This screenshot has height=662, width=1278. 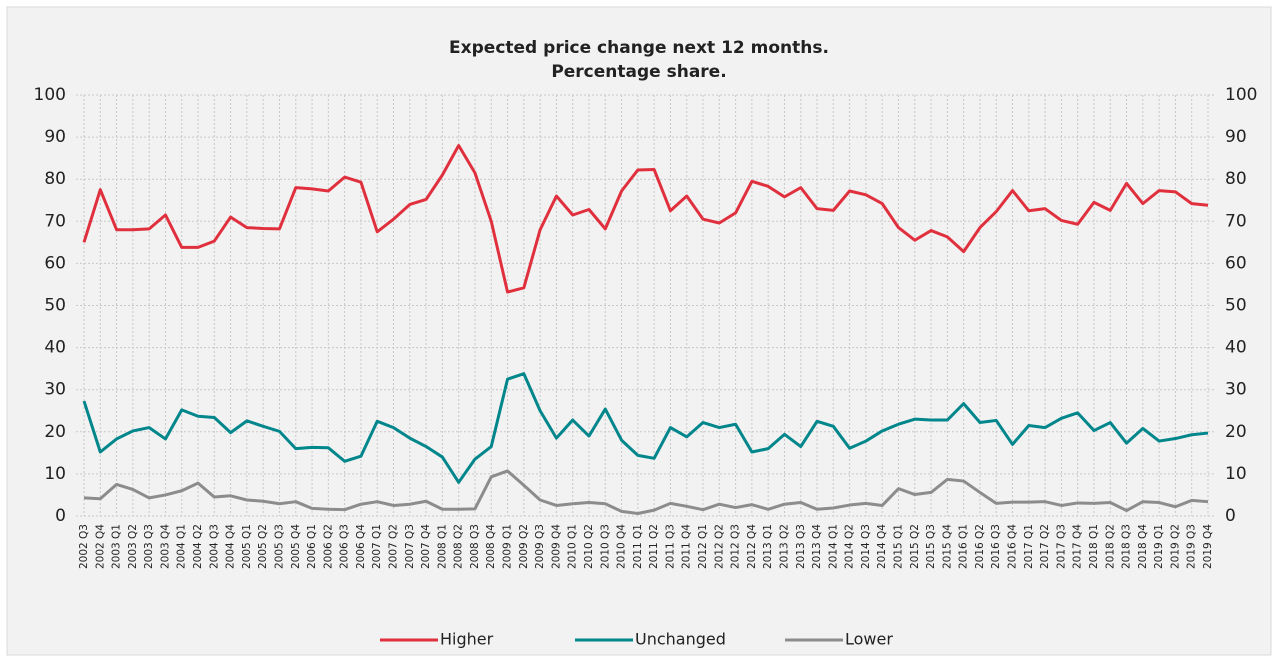 What do you see at coordinates (133, 546) in the screenshot?
I see `x-tick-label: 2003 Q2` at bounding box center [133, 546].